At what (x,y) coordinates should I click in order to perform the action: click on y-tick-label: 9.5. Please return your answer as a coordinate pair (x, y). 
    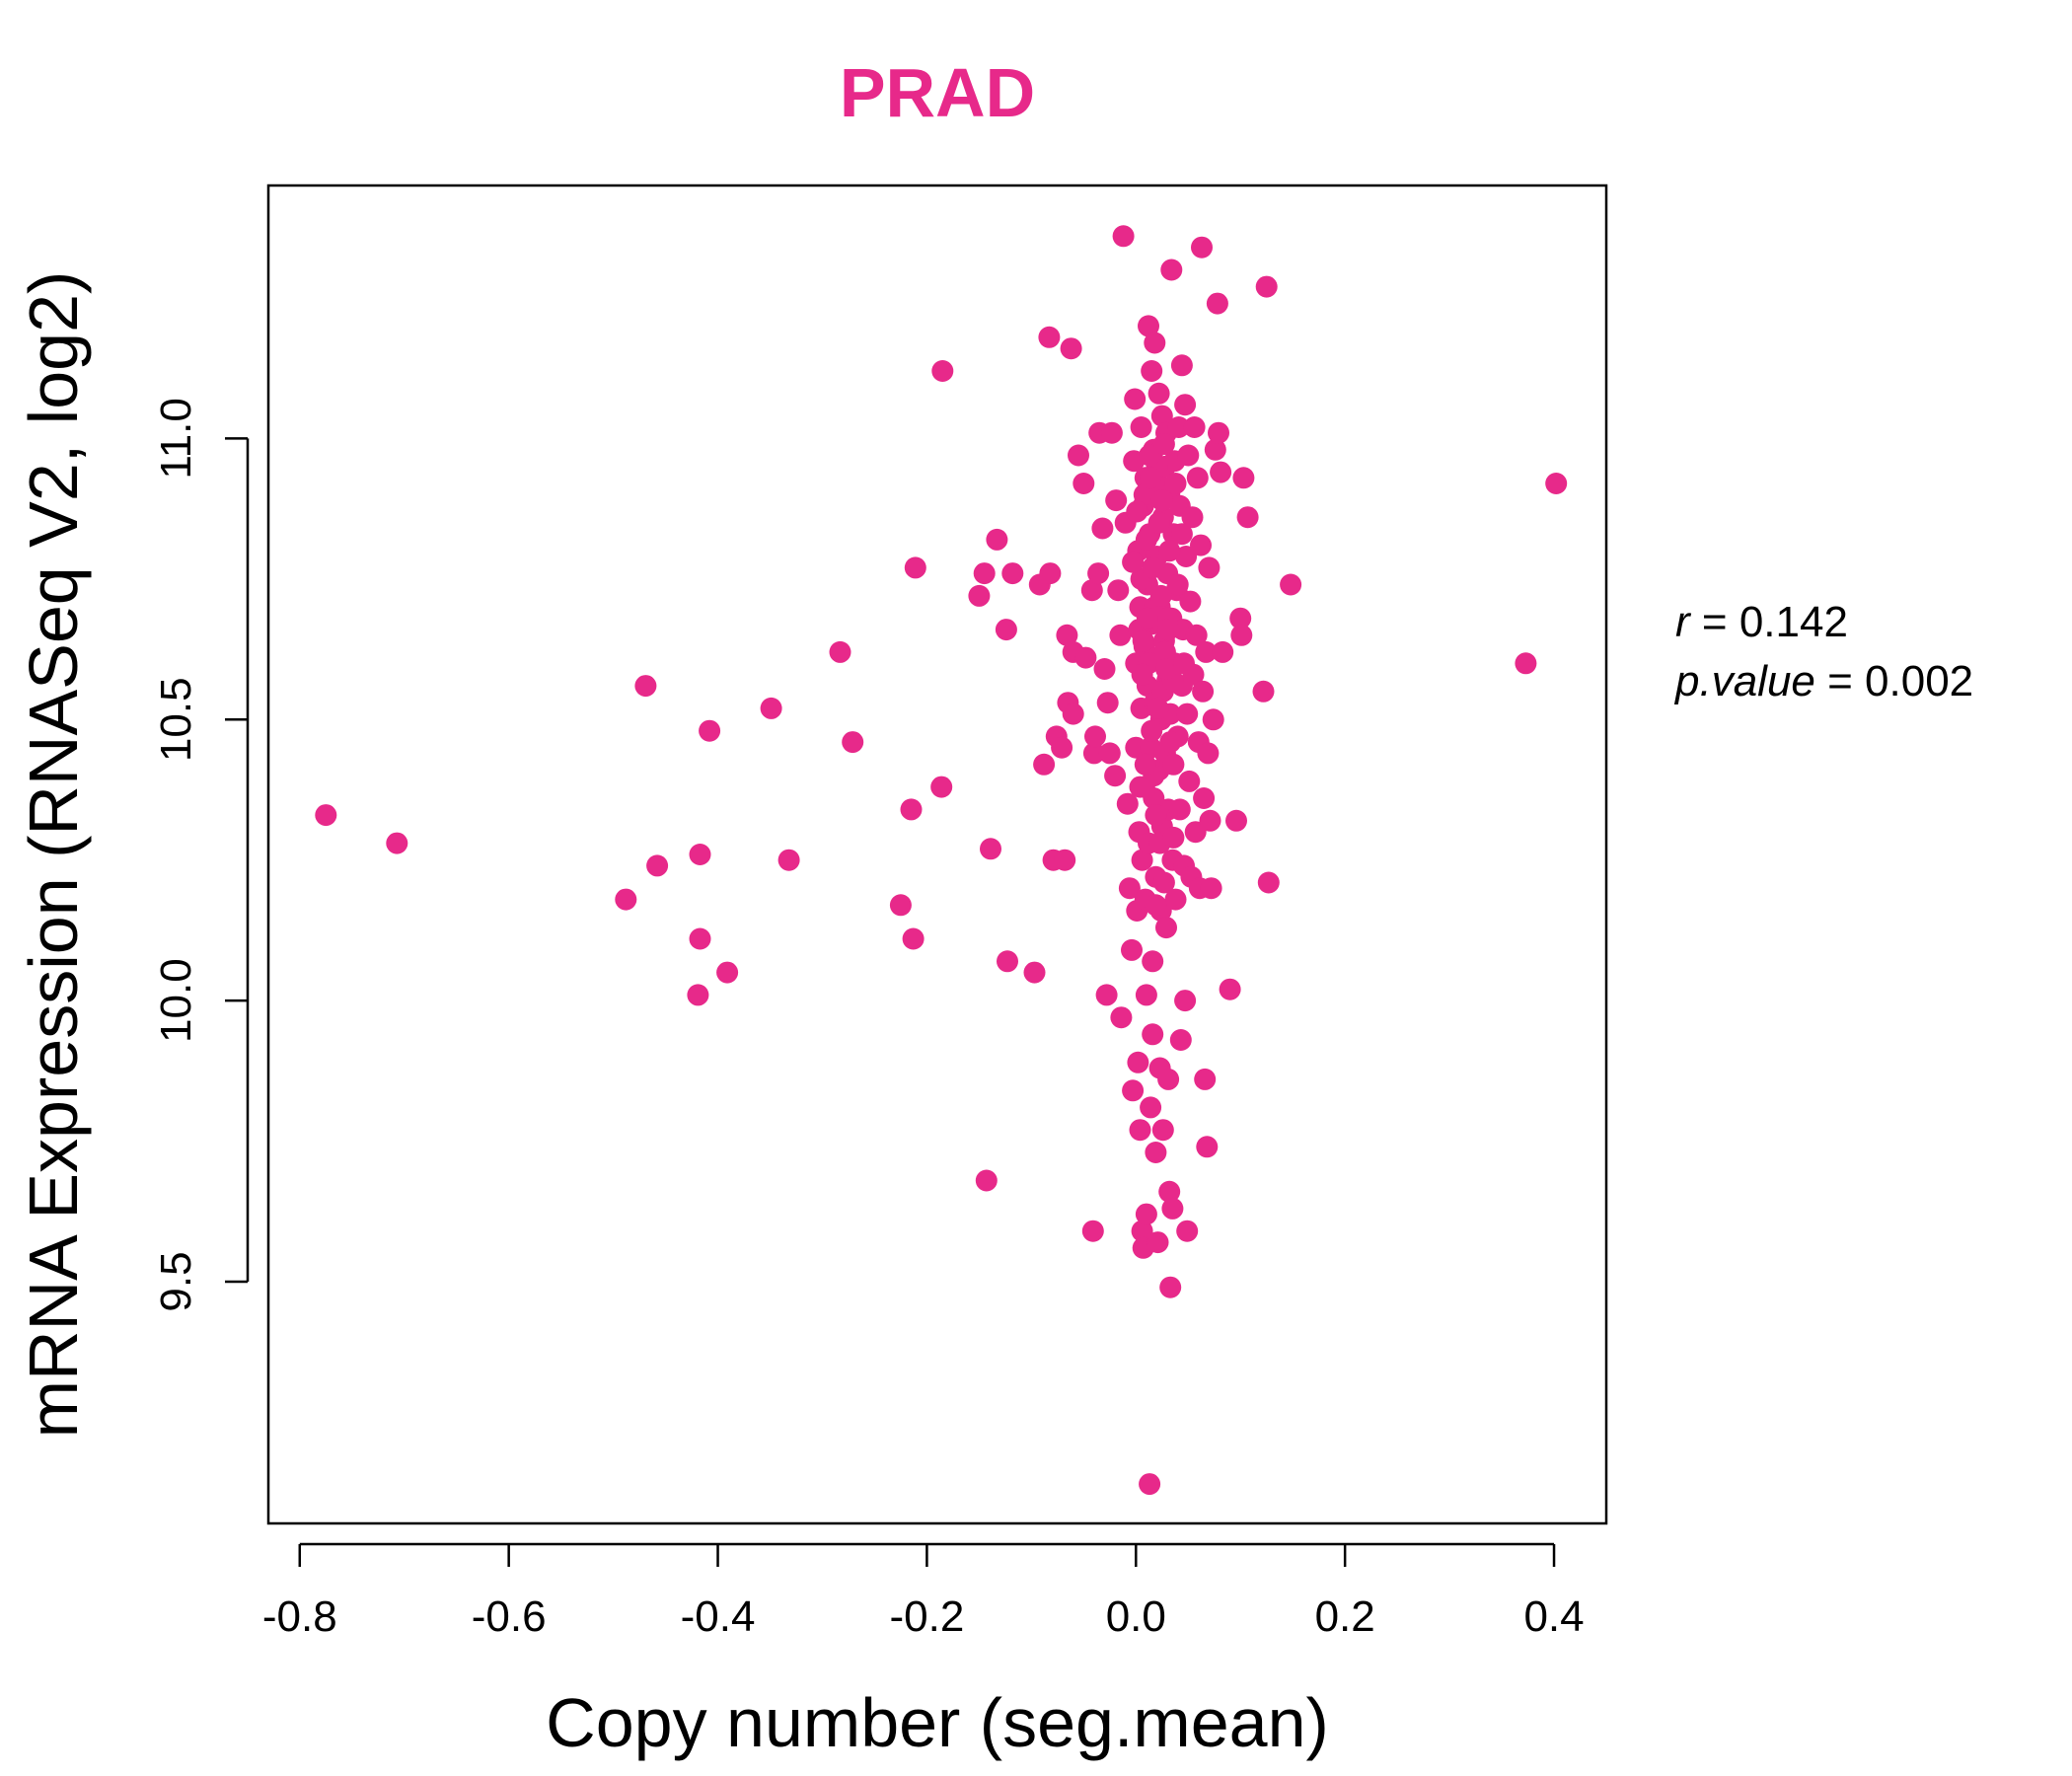
    Looking at the image, I should click on (176, 1281).